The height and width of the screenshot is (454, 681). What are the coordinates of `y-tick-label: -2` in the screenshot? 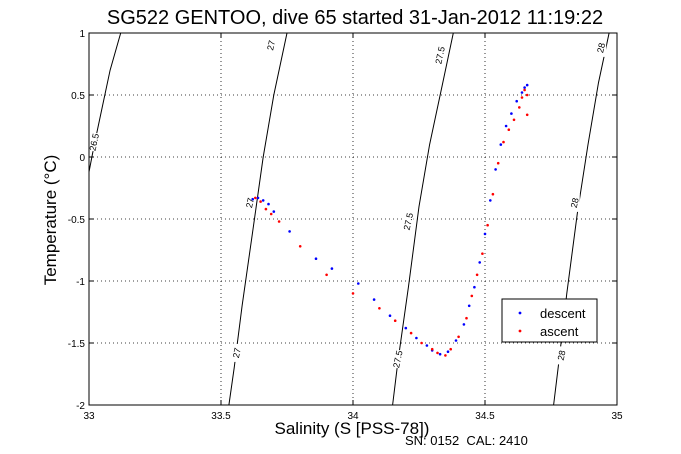 It's located at (80, 406).